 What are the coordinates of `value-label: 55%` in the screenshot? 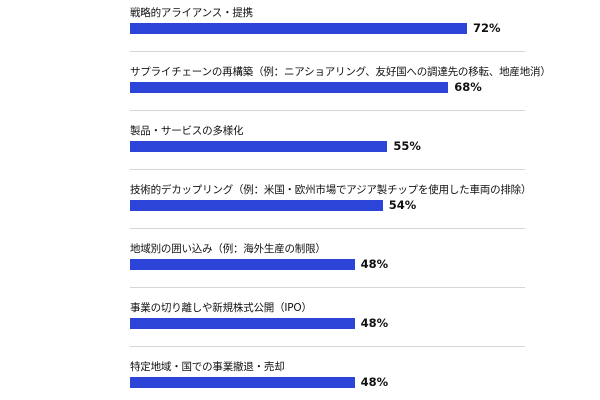 It's located at (407, 146).